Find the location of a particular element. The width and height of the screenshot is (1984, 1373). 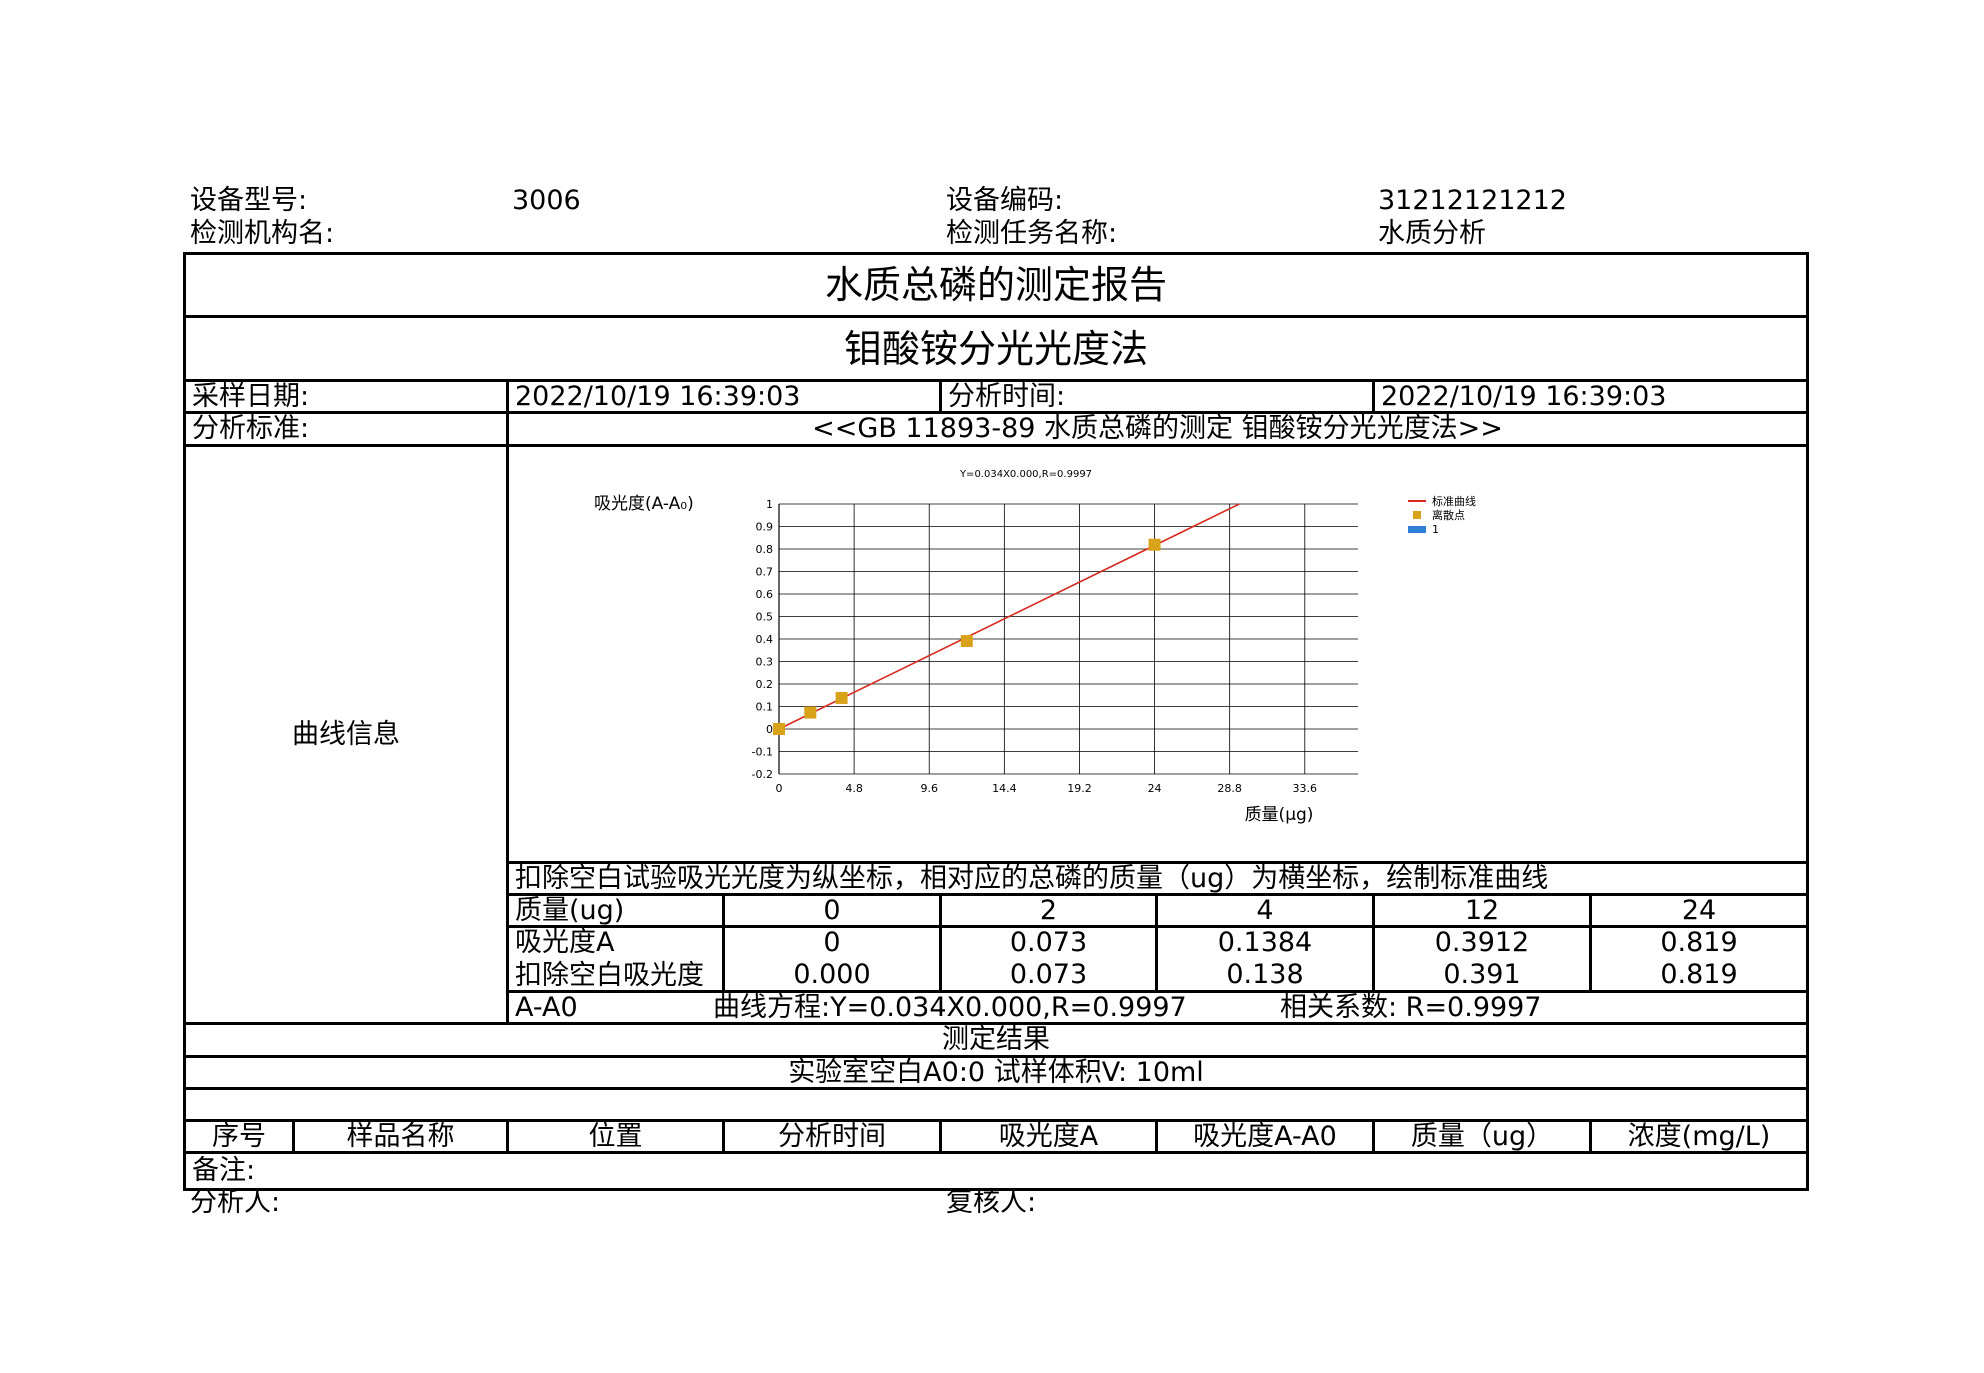

y-tick-label: 0.8 is located at coordinates (765, 549).